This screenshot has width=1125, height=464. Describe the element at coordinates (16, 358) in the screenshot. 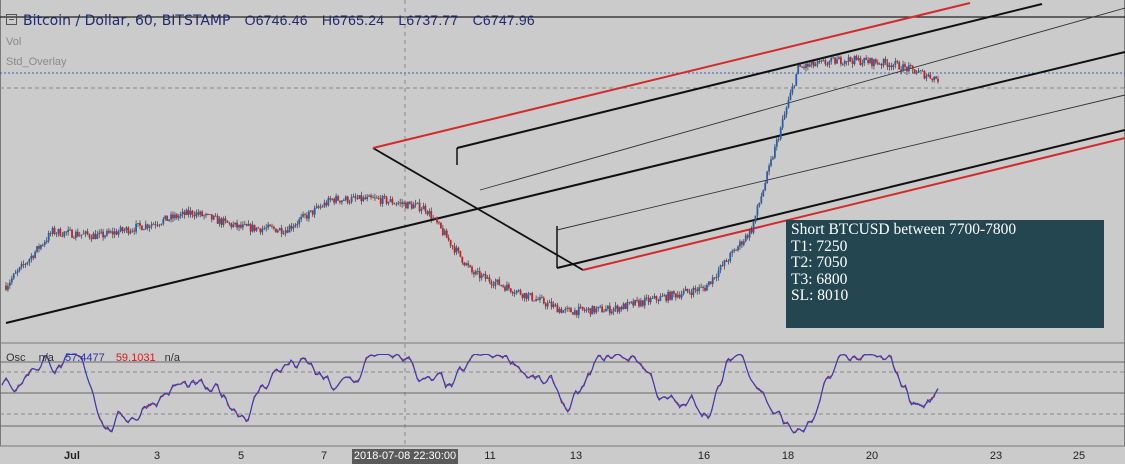

I see `osc-label: Osc` at that location.